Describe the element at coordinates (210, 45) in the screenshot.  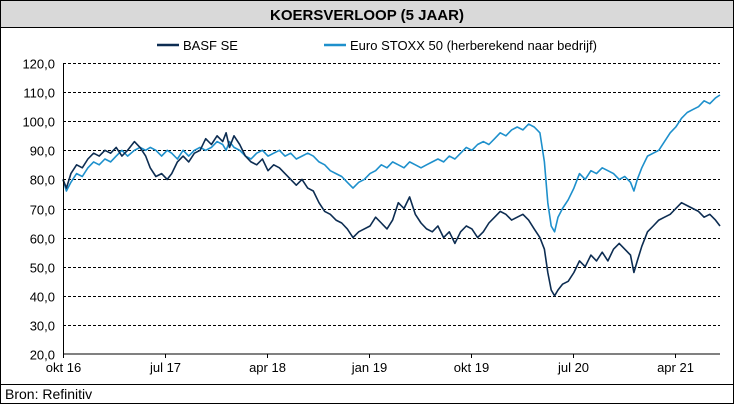
I see `legend-label: BASF SE` at that location.